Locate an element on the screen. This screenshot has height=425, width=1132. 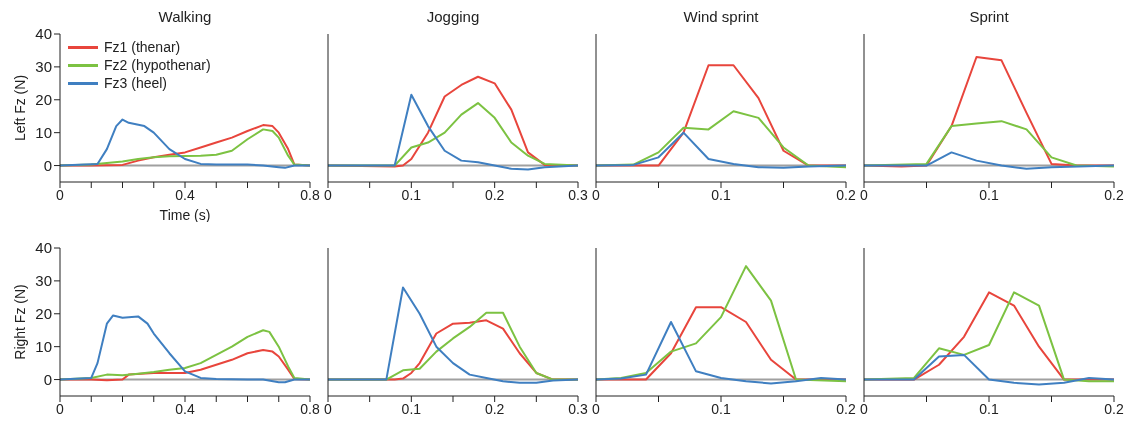
chart-title: Walking is located at coordinates (185, 17).